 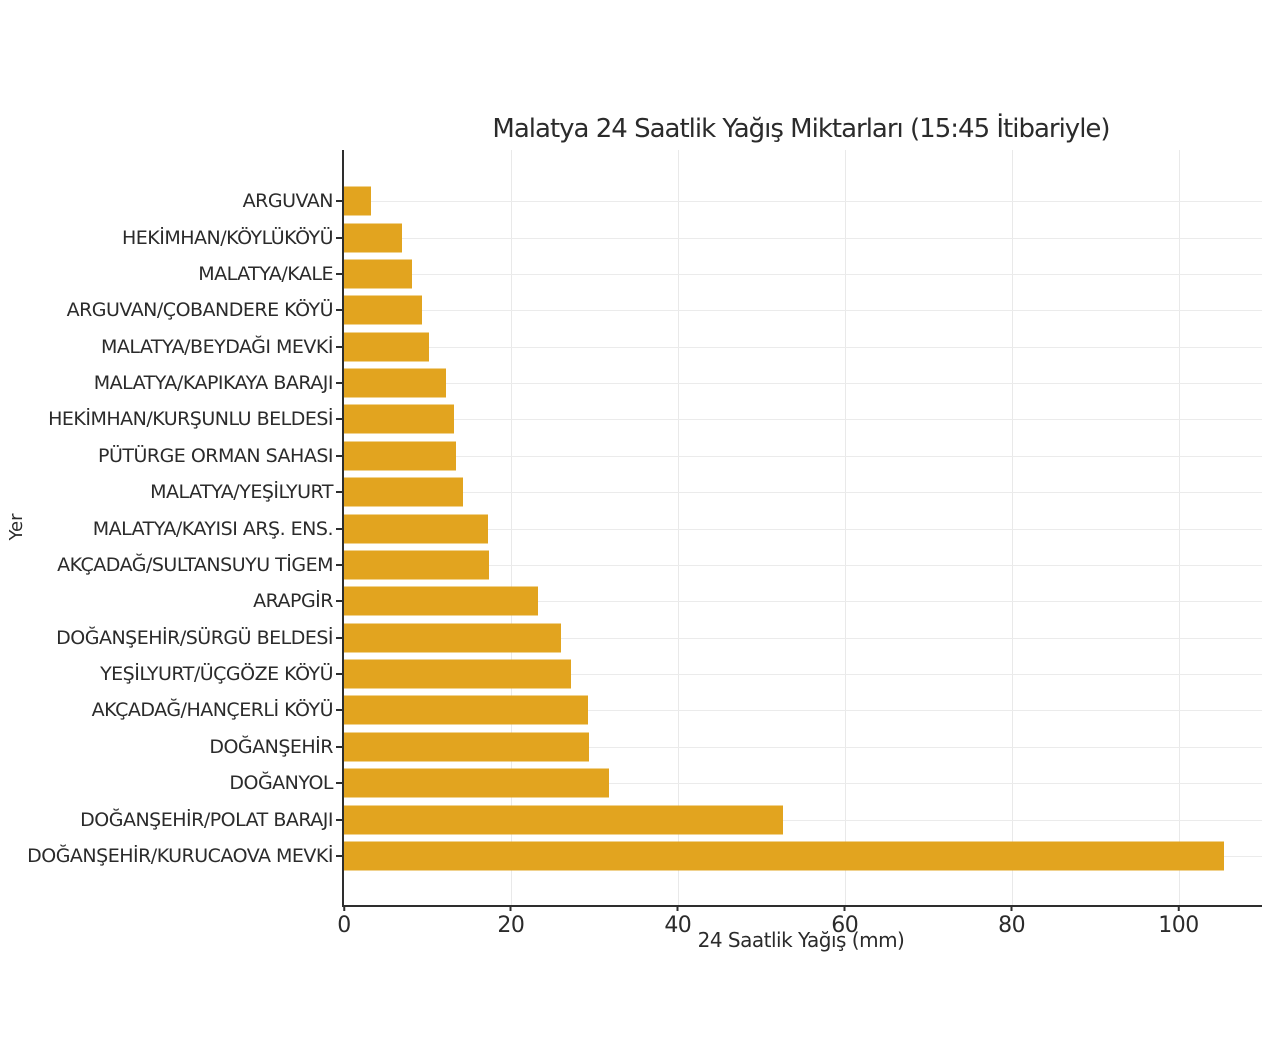 I want to click on category-label: DOĞANŞEHİR/POLAT BARAJI, so click(x=206, y=819).